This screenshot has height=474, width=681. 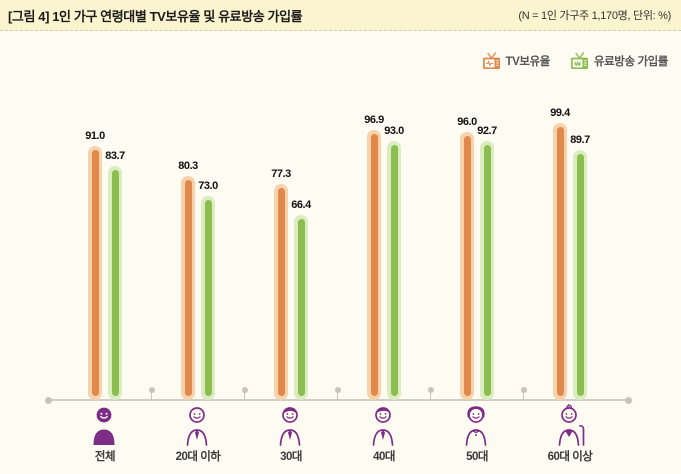 I want to click on legend-item-paid-broadcast: ₩ 유료방송 가입률, so click(x=619, y=61).